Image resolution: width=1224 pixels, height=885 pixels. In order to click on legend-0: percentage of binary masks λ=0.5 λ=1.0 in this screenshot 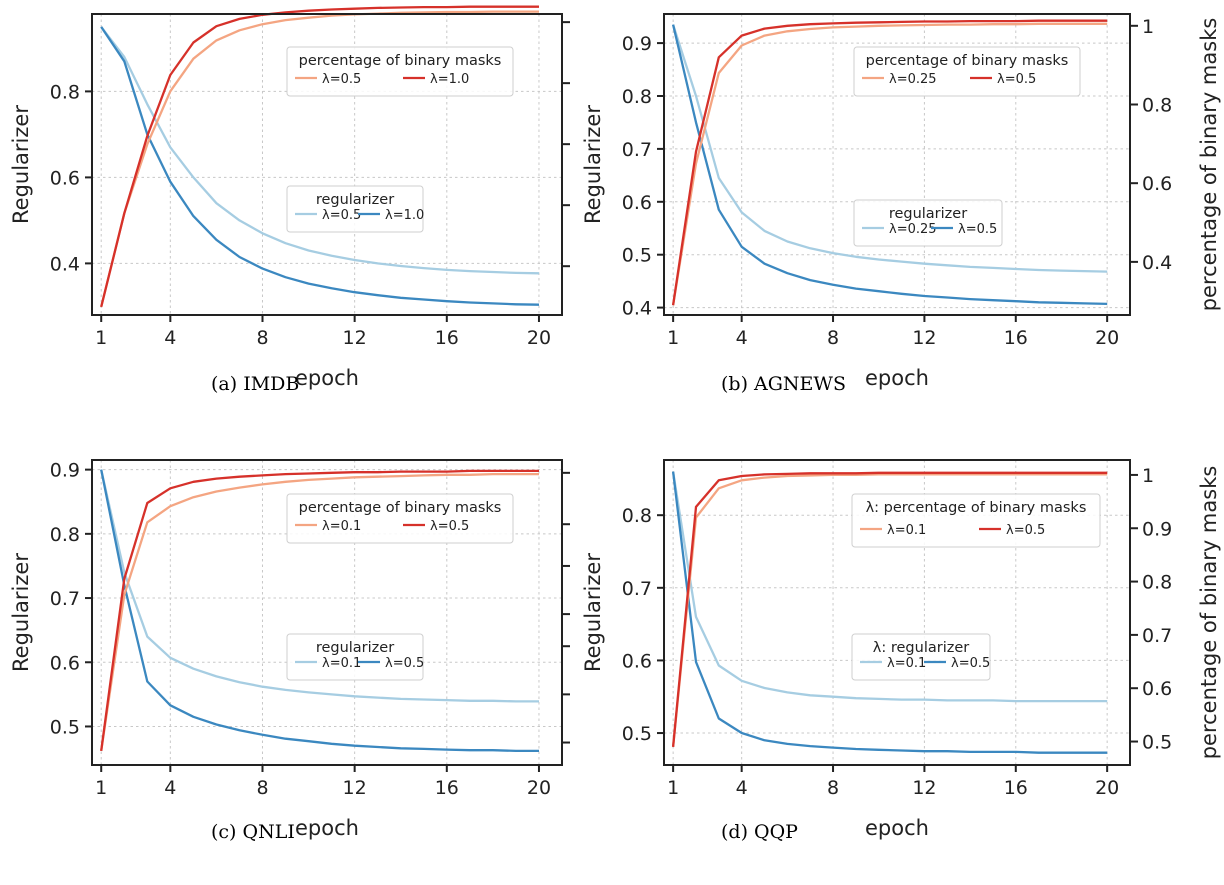, I will do `click(400, 71)`.